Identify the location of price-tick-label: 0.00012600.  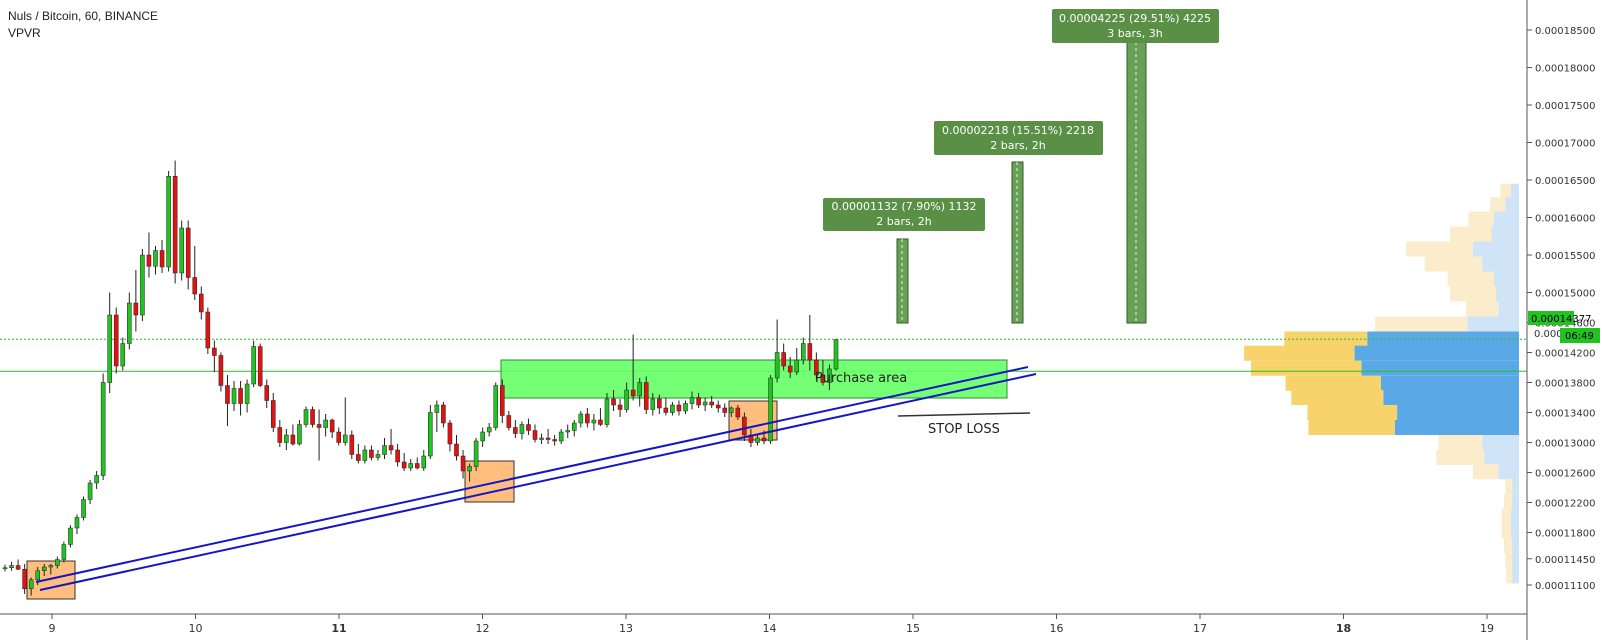
(1565, 474).